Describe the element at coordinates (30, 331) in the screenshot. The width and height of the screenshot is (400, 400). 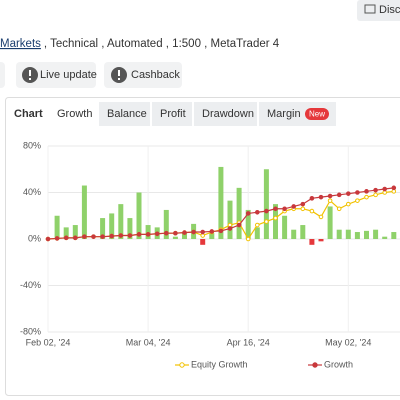
I see `y-tick-label: -80%` at that location.